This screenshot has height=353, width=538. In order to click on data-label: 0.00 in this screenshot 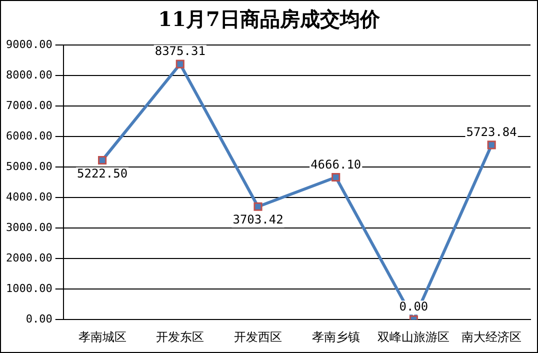, I will do `click(413, 307)`.